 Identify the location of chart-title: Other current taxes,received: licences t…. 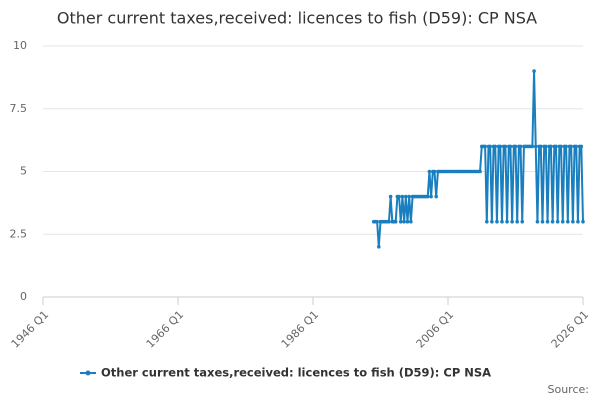
(297, 18).